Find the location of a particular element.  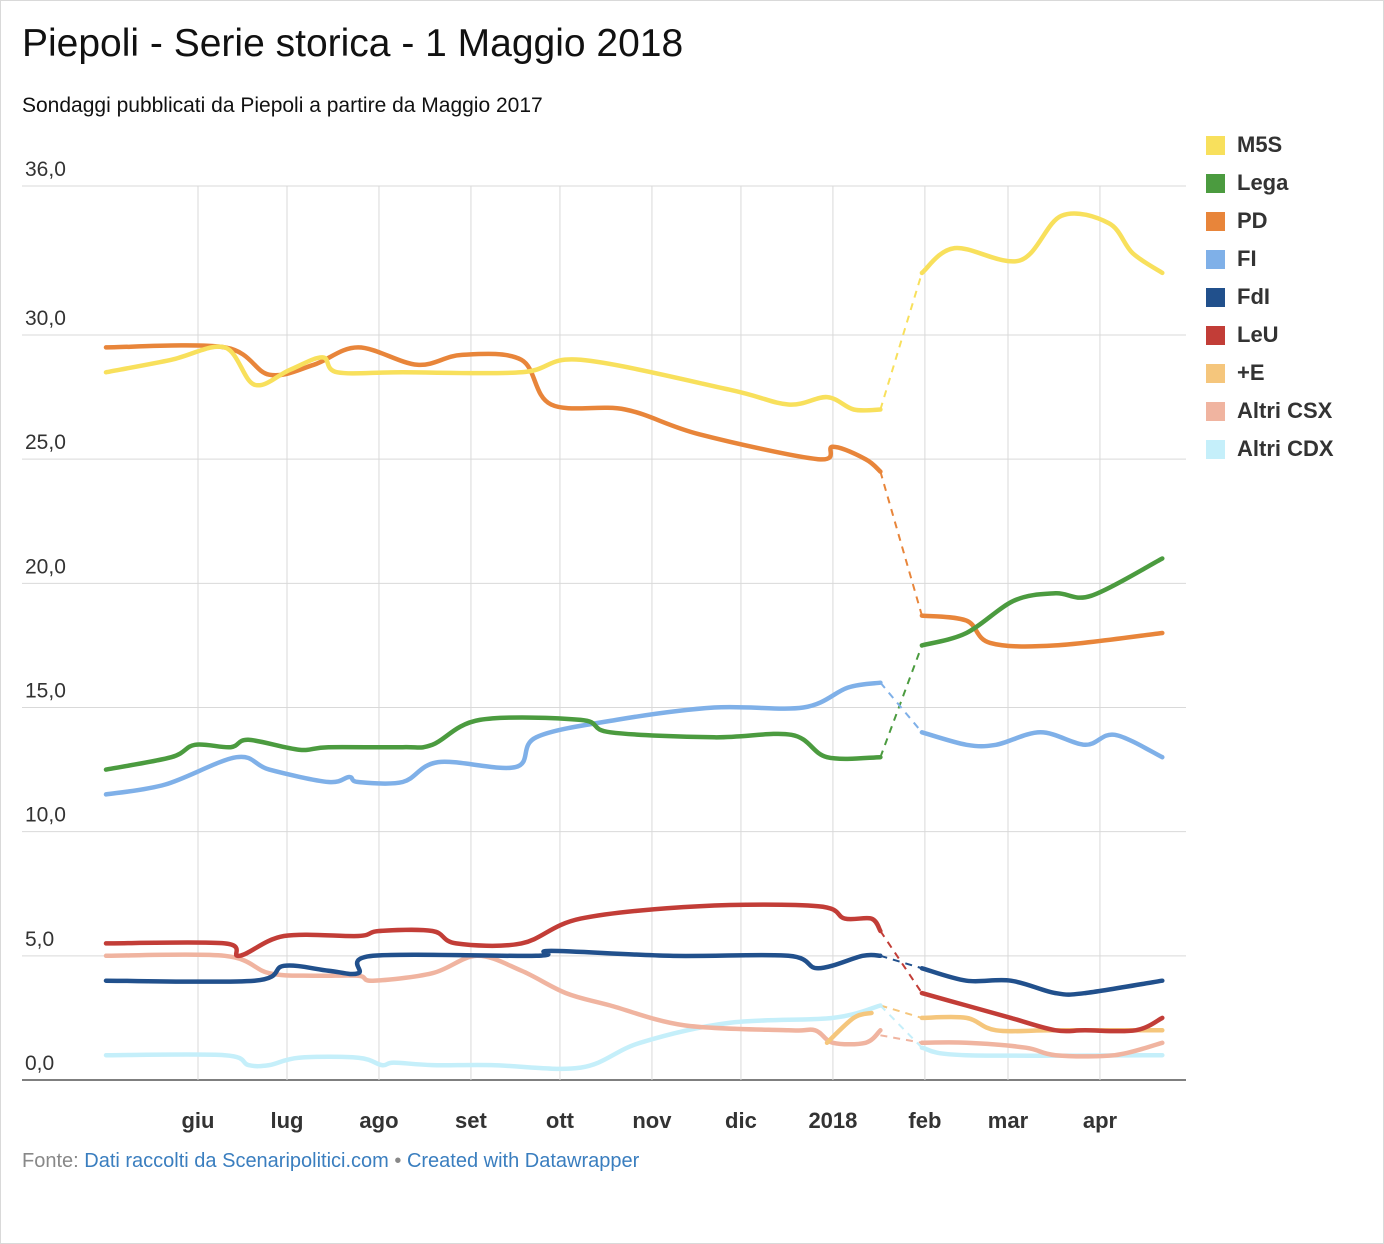

legend-label: Altri CSX is located at coordinates (1285, 410).